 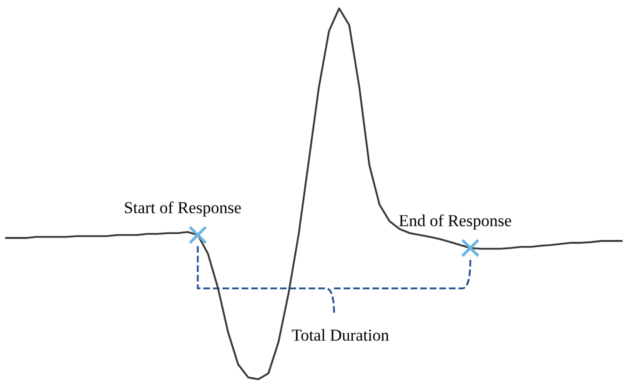 What do you see at coordinates (455, 222) in the screenshot?
I see `annotation: End of Response` at bounding box center [455, 222].